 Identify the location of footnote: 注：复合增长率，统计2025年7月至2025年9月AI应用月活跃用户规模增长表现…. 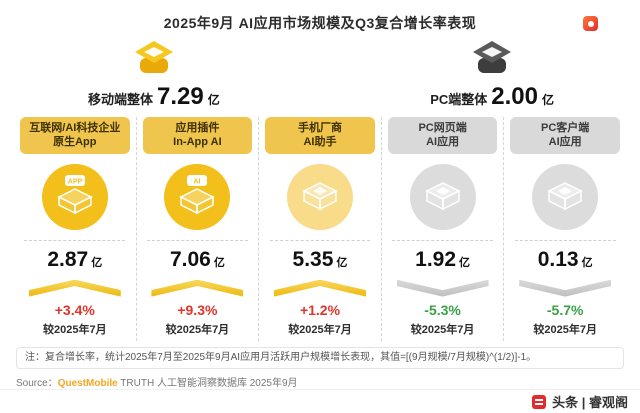
(320, 357).